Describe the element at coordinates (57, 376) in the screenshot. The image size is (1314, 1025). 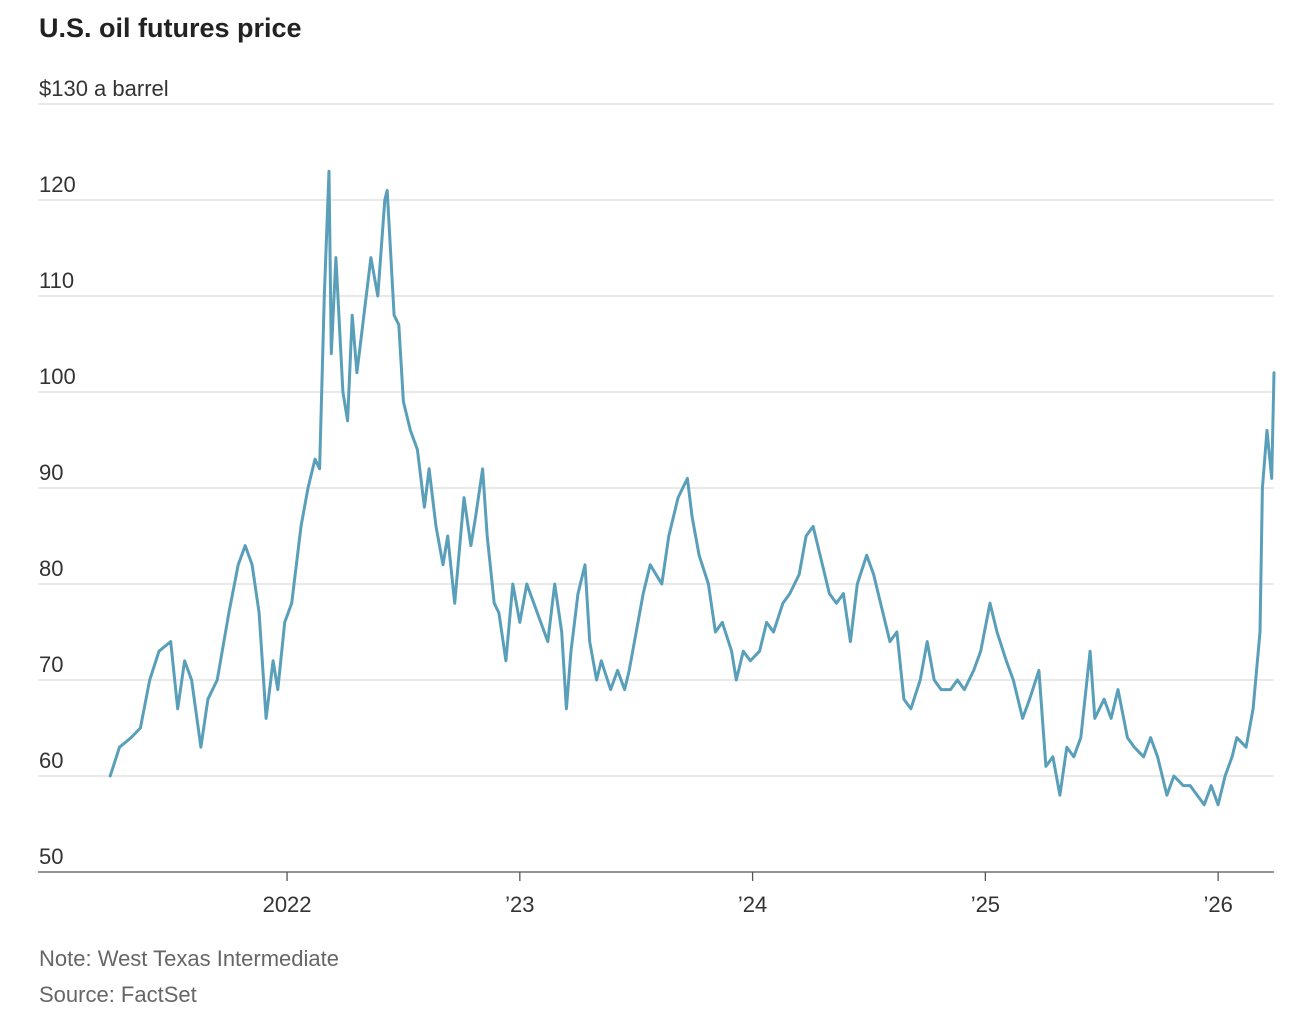
I see `y-tick-label: 100` at that location.